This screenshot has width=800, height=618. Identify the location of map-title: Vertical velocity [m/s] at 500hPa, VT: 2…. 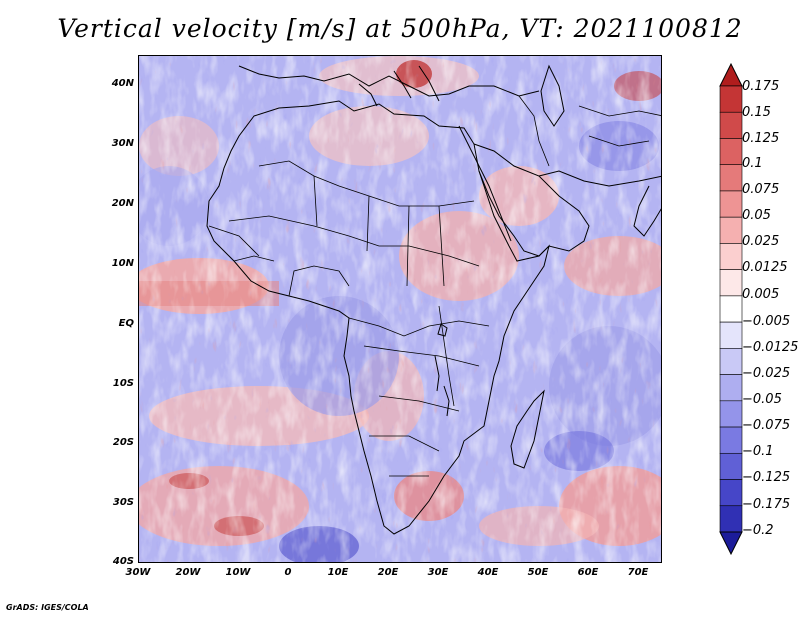
(400, 28).